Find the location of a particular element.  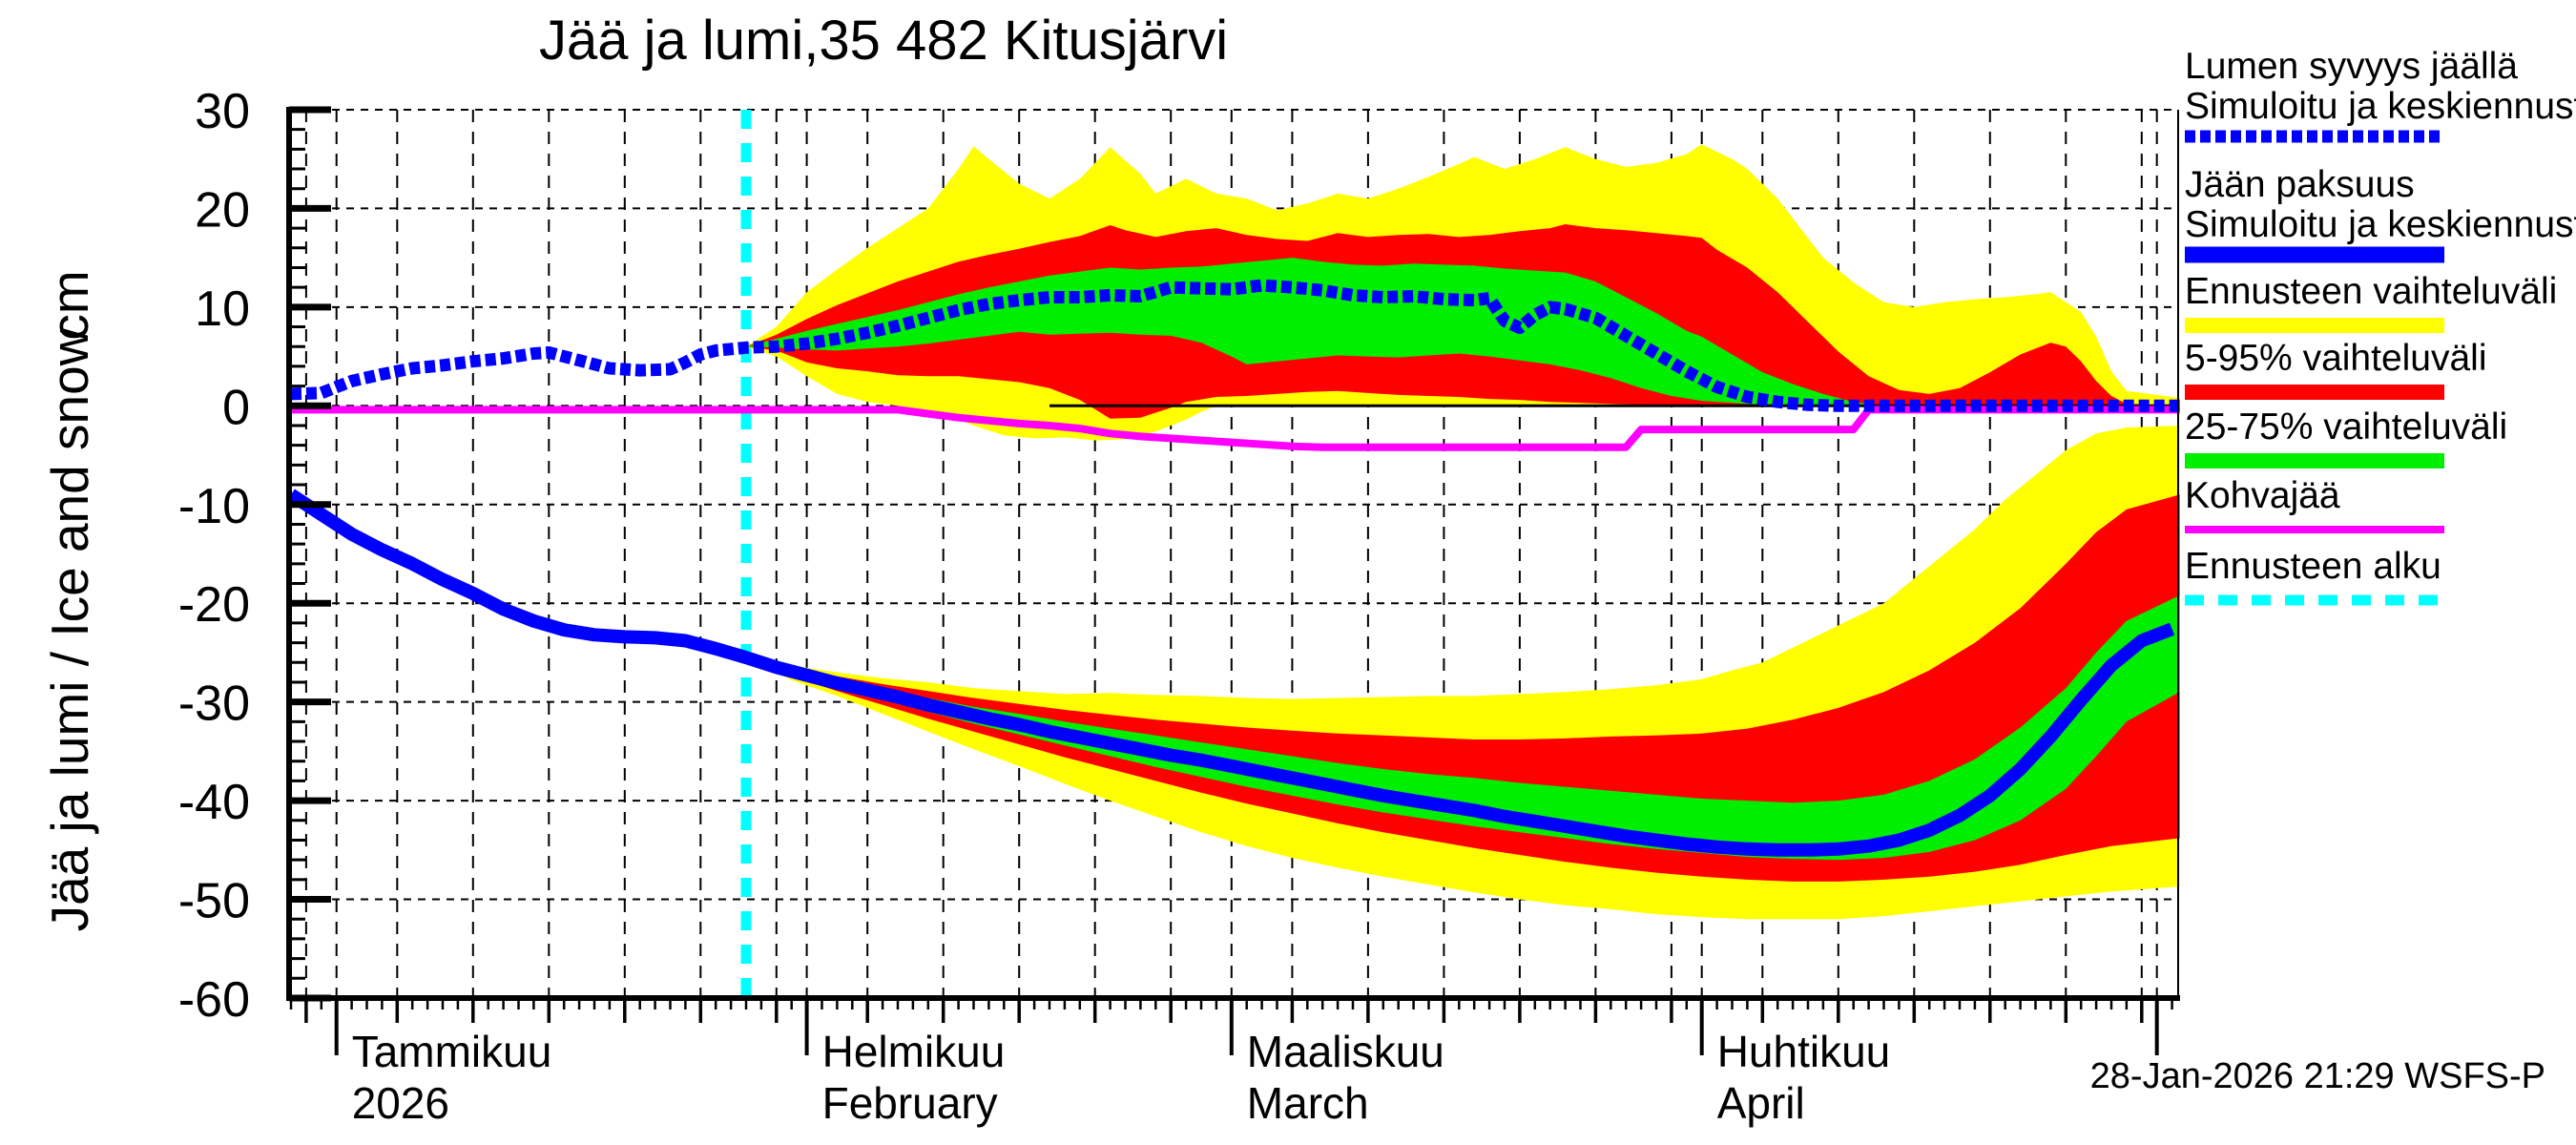

y-tick-label-20: 20 is located at coordinates (222, 210).